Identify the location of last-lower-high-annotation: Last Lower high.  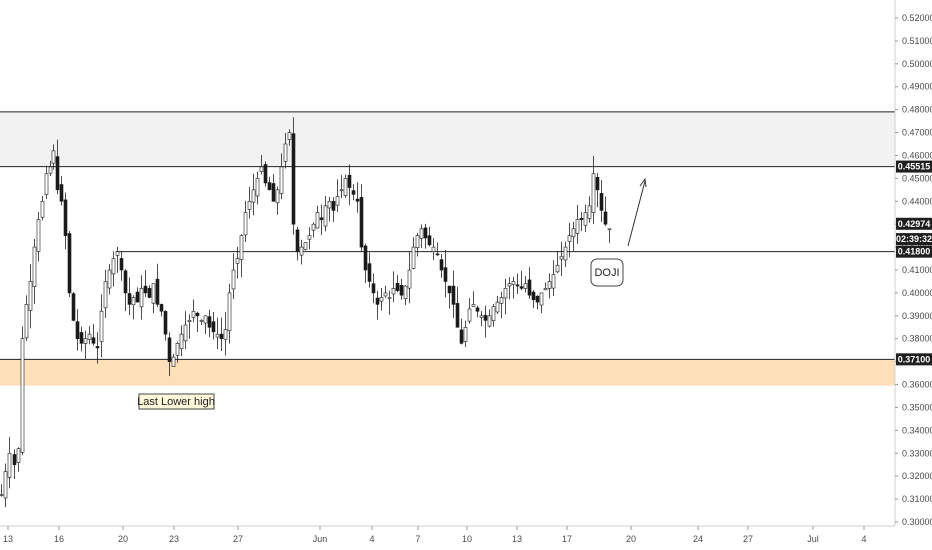
(176, 401).